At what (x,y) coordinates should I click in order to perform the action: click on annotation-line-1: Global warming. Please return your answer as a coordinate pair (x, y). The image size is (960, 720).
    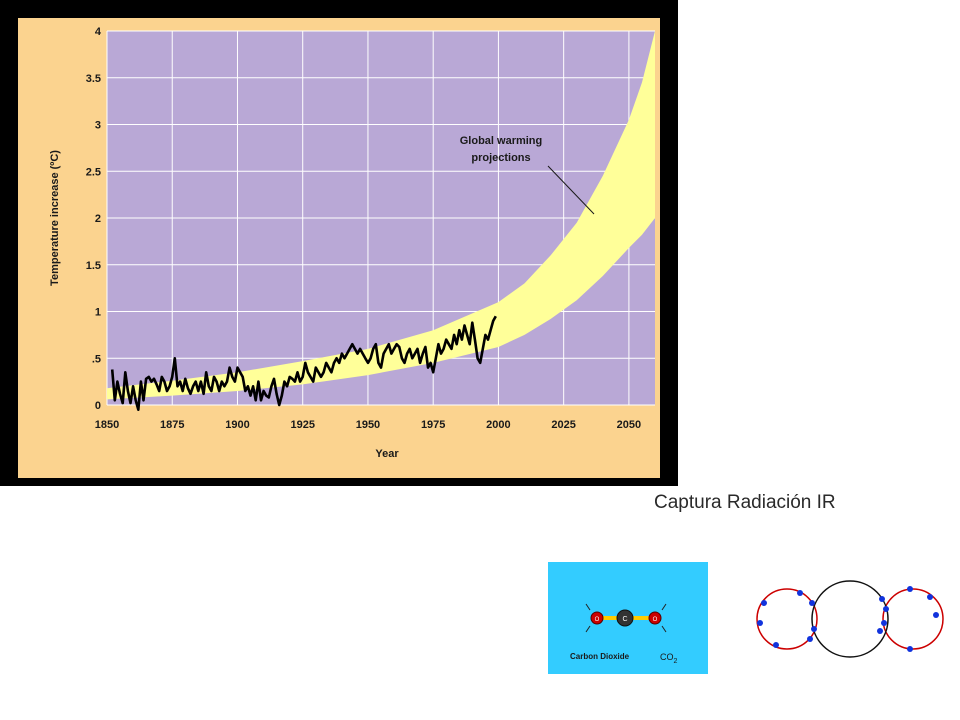
    Looking at the image, I should click on (501, 141).